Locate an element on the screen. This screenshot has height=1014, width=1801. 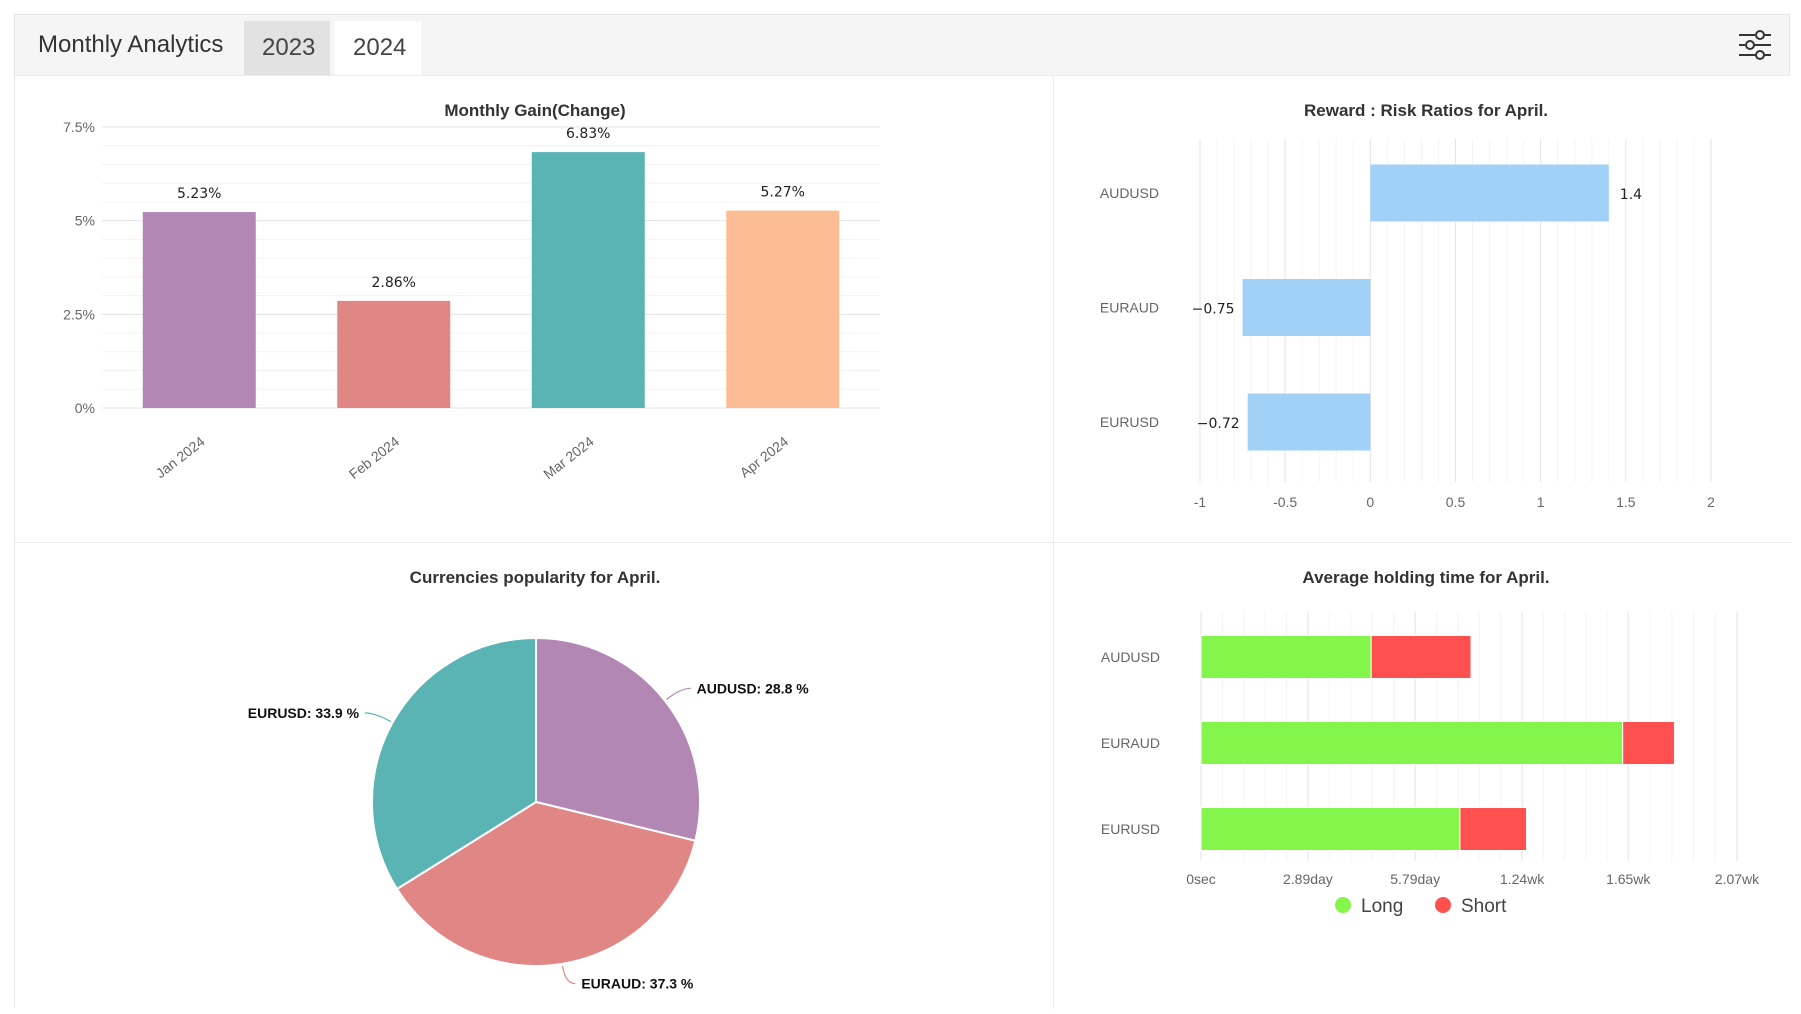
y-tick-label: 0% is located at coordinates (85, 408).